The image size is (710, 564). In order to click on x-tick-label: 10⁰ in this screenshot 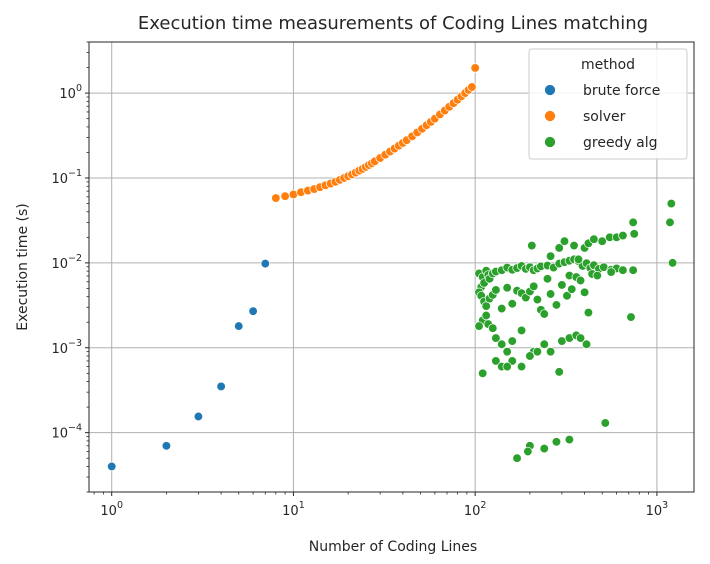, I will do `click(111, 509)`.